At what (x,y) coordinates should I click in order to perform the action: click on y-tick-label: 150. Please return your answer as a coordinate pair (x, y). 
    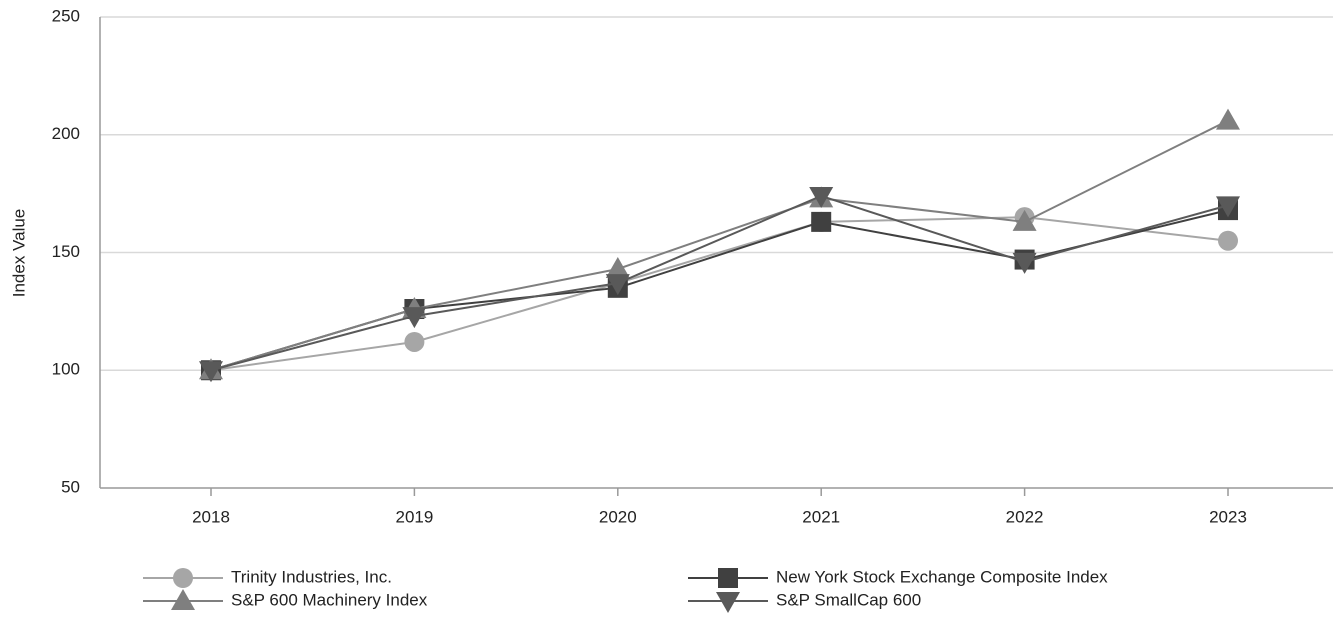
    Looking at the image, I should click on (66, 251).